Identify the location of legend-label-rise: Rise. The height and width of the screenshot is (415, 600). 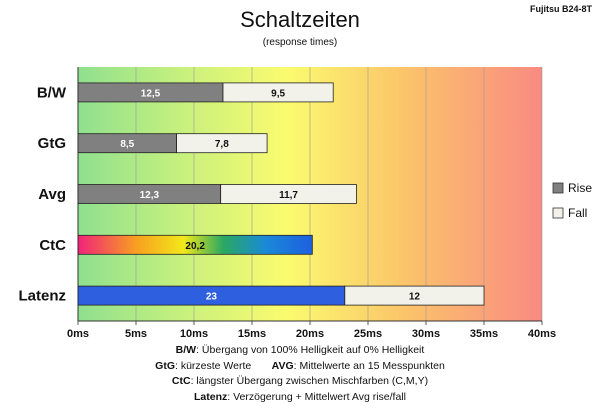
(580, 188).